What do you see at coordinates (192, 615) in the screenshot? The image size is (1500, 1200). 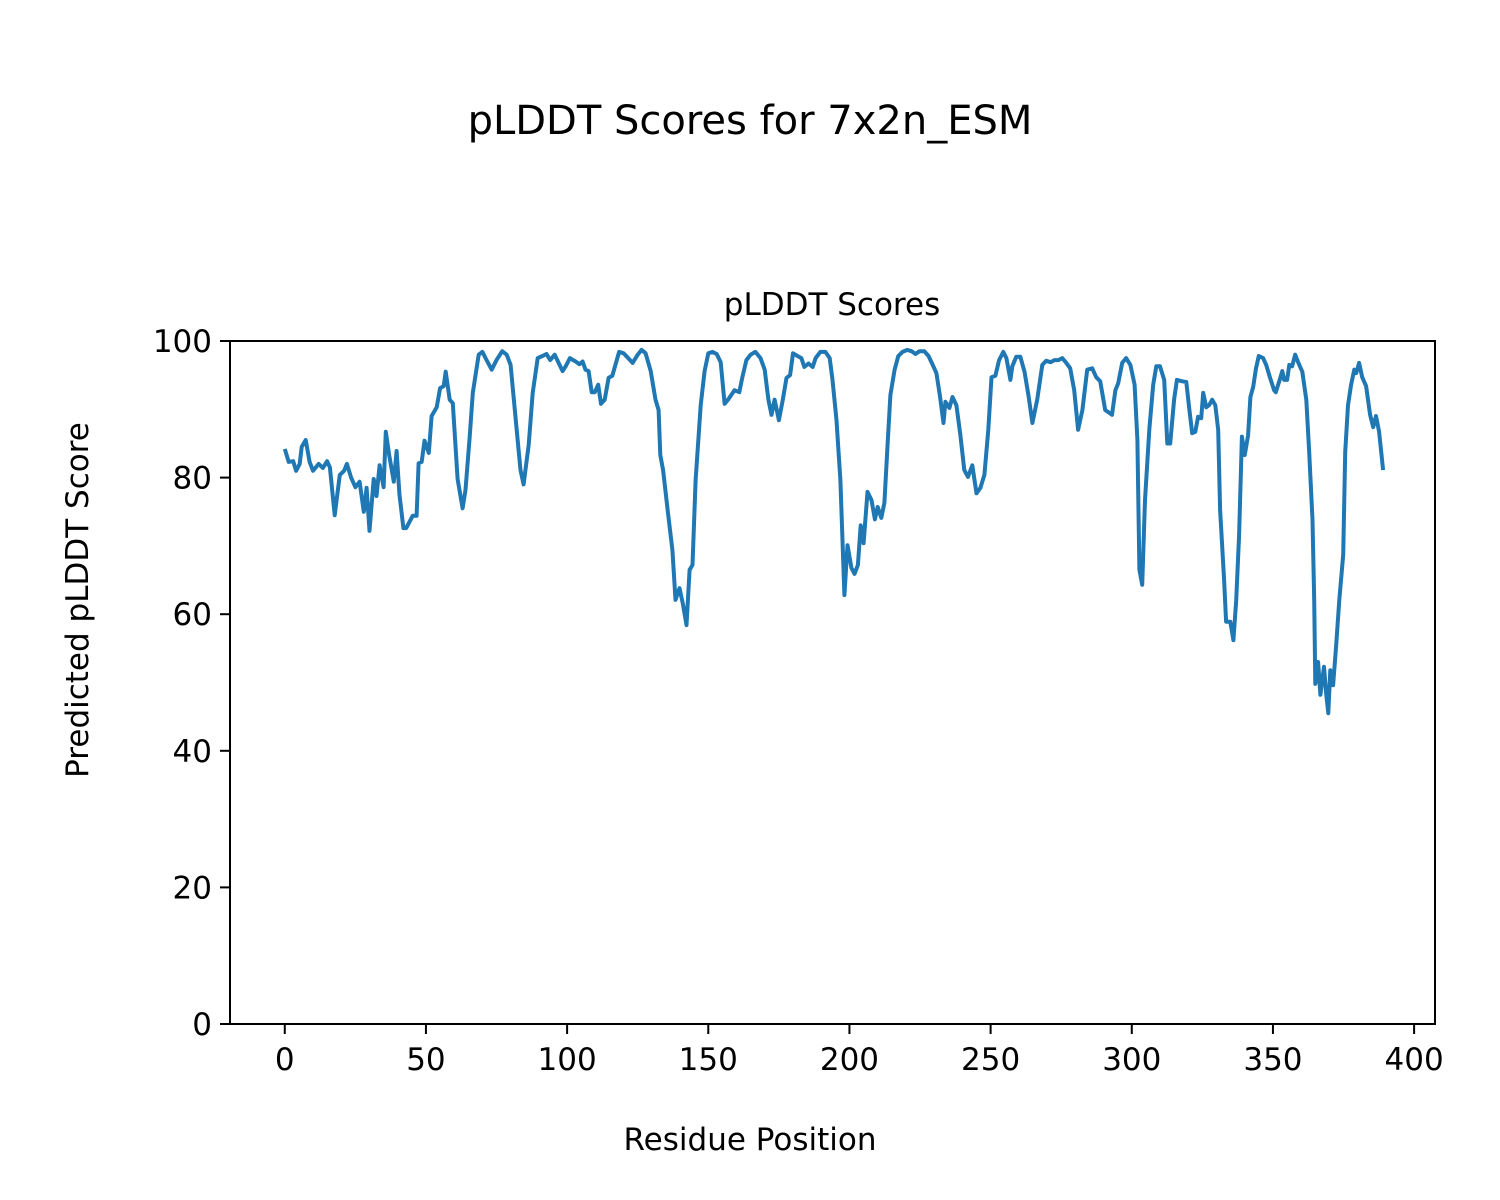 I see `y-tick-label: 60` at bounding box center [192, 615].